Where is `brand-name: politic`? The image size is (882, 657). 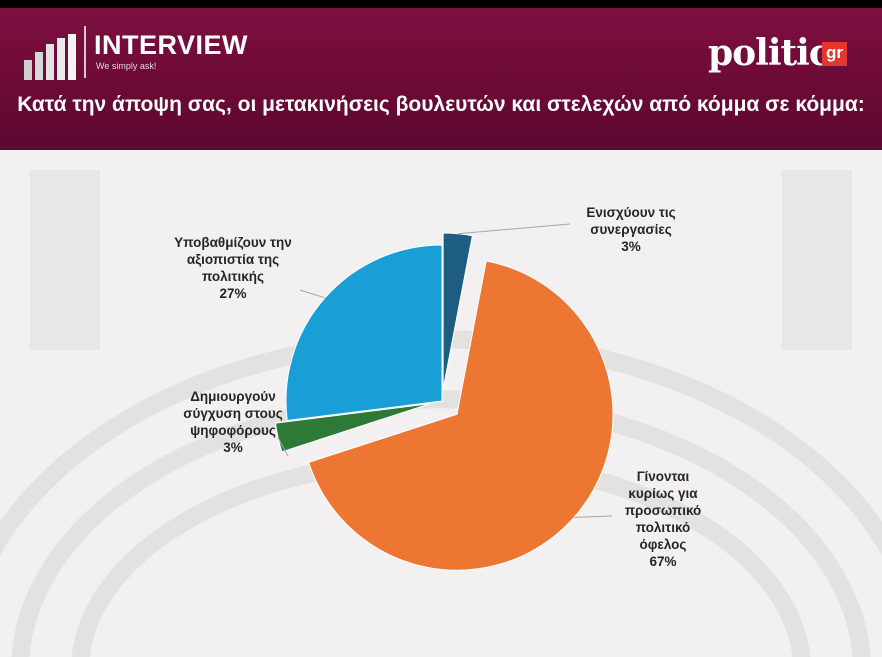
brand-name: politic is located at coordinates (769, 53).